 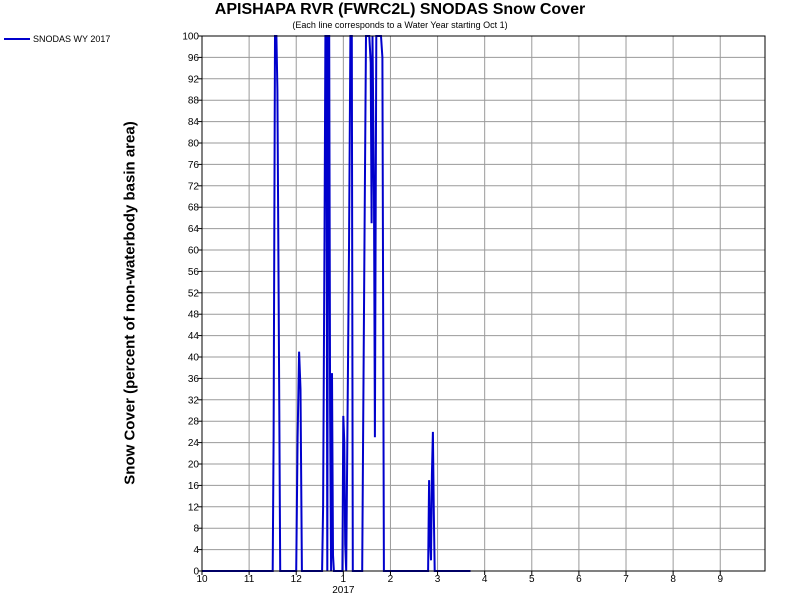 I want to click on legend-swatch, so click(x=17, y=39).